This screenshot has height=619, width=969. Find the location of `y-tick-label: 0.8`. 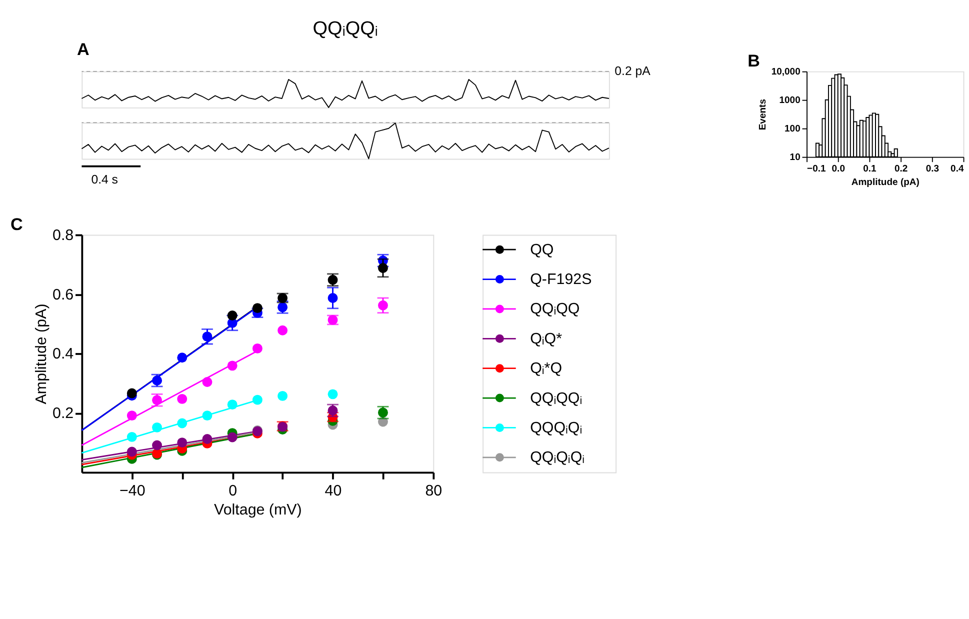

y-tick-label: 0.8 is located at coordinates (63, 235).